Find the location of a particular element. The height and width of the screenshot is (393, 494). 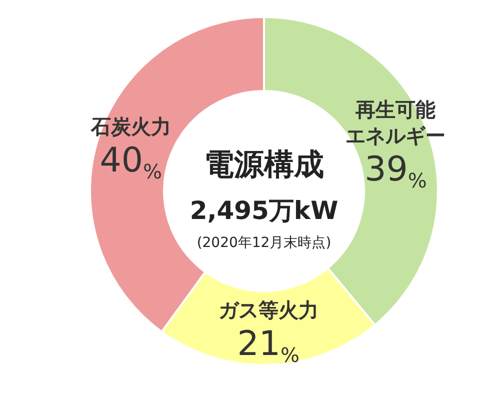

data-label: 39% is located at coordinates (395, 171).